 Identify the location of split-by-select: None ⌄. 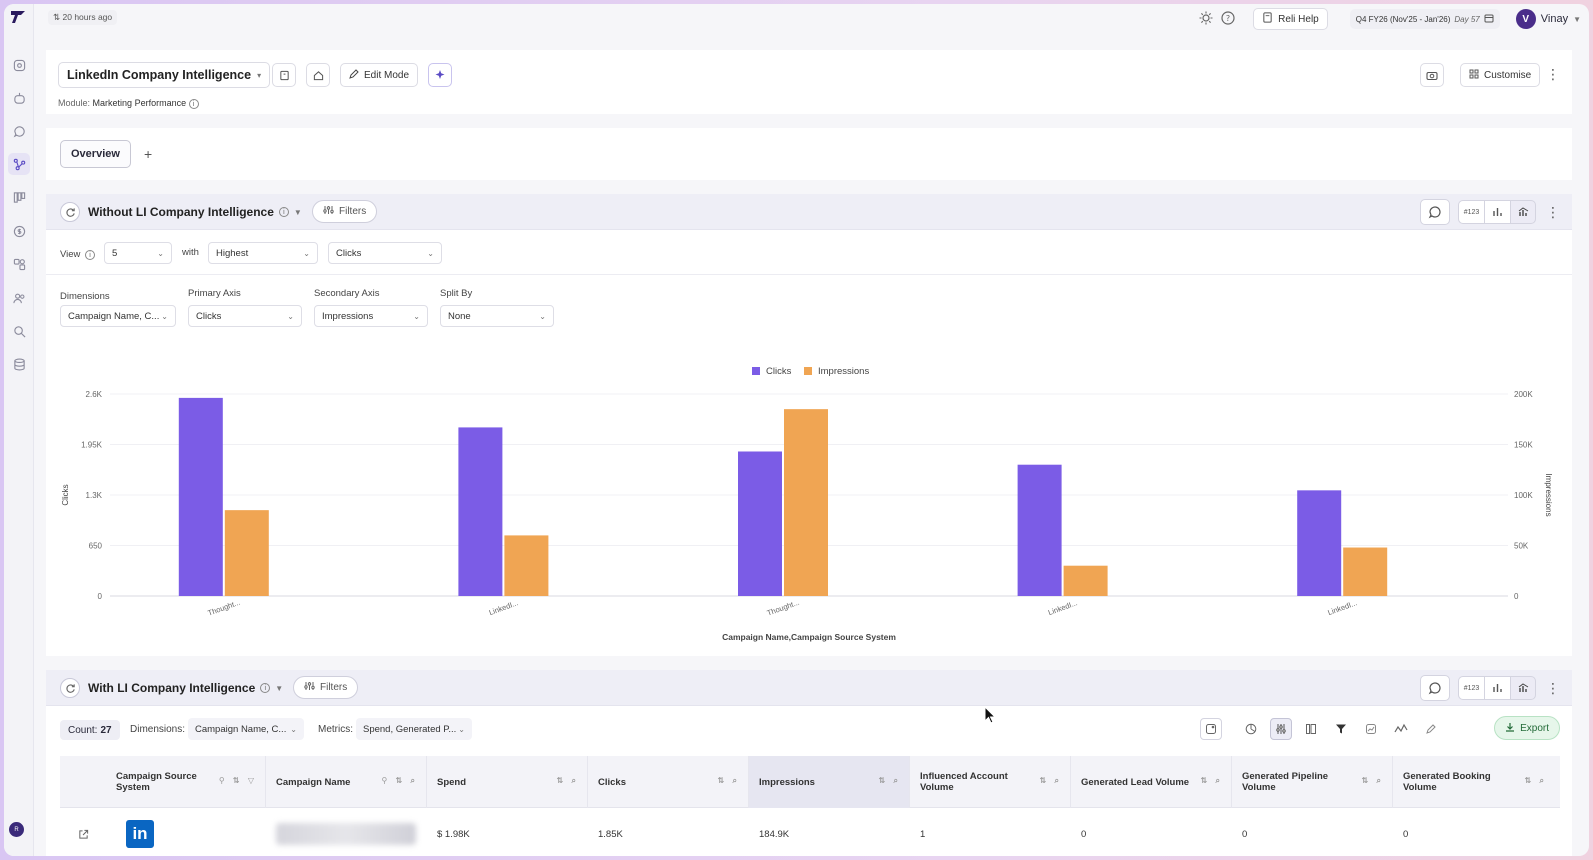
(497, 316).